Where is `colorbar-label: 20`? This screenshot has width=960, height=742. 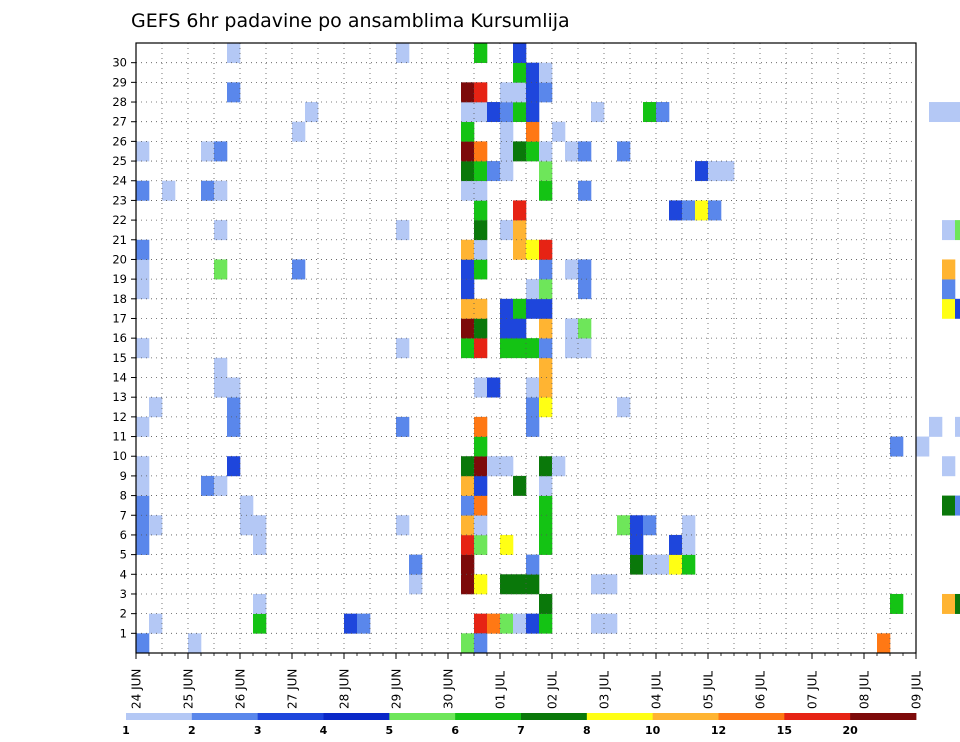 colorbar-label: 20 is located at coordinates (851, 730).